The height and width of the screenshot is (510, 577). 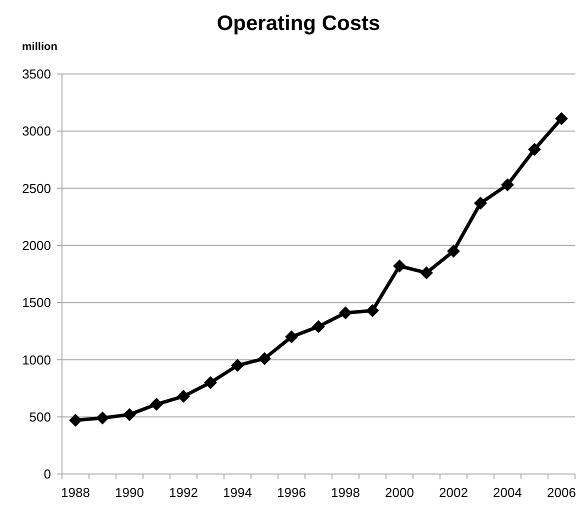 What do you see at coordinates (561, 492) in the screenshot?
I see `x-tick-label: 2006` at bounding box center [561, 492].